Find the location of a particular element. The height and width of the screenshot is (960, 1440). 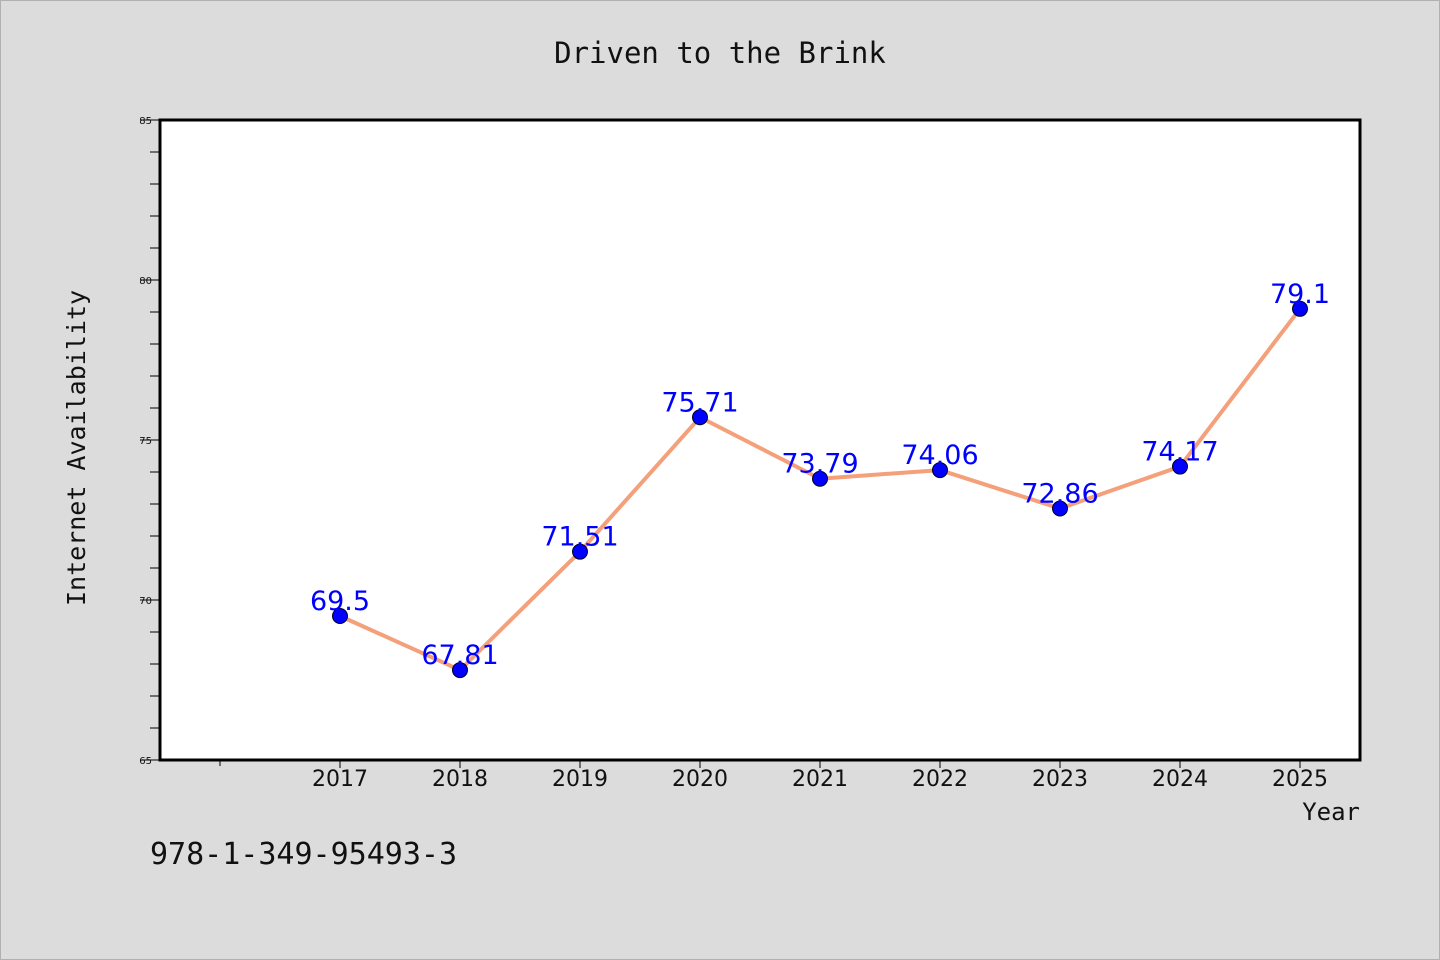

data-label: 74.17 is located at coordinates (1179, 452).